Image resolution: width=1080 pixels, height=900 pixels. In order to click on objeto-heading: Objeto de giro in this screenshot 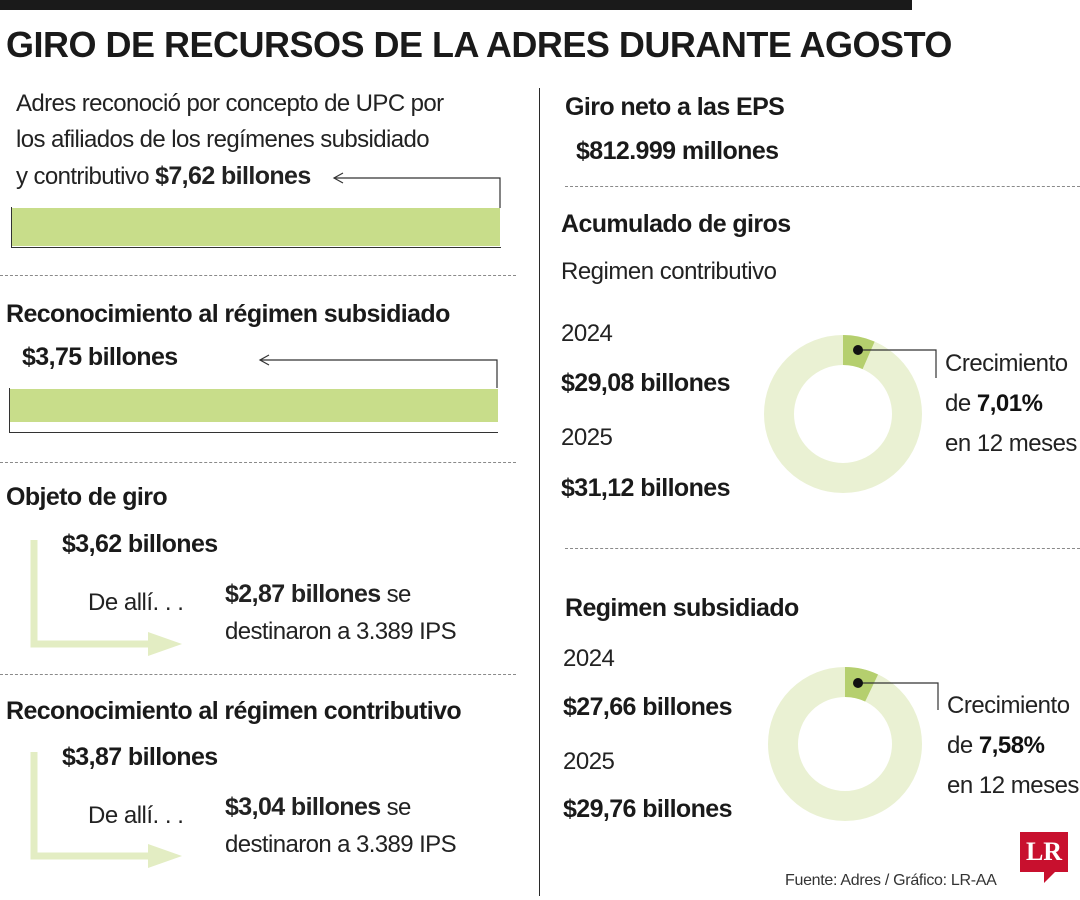, I will do `click(87, 497)`.